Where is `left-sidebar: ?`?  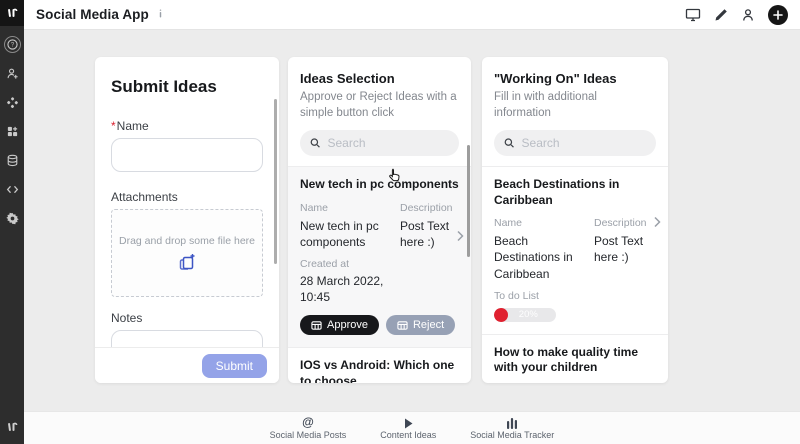 left-sidebar: ? is located at coordinates (12, 222).